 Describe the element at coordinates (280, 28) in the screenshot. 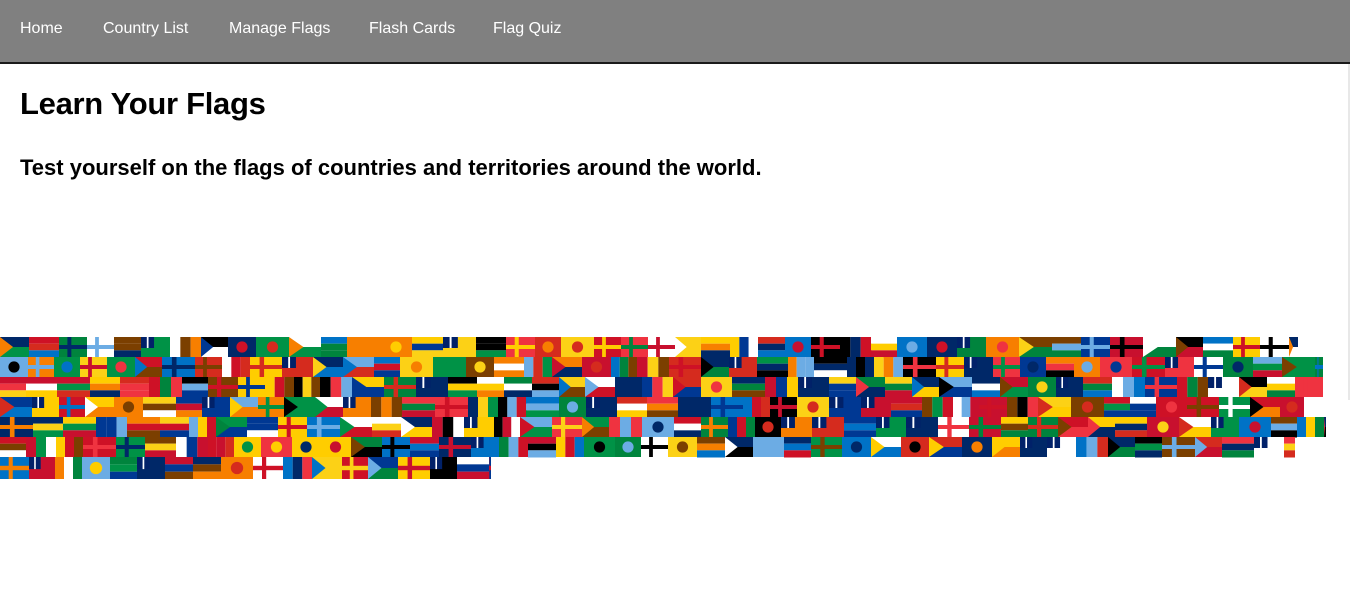

I see `nav-manage-flags-link: Manage Flags` at that location.